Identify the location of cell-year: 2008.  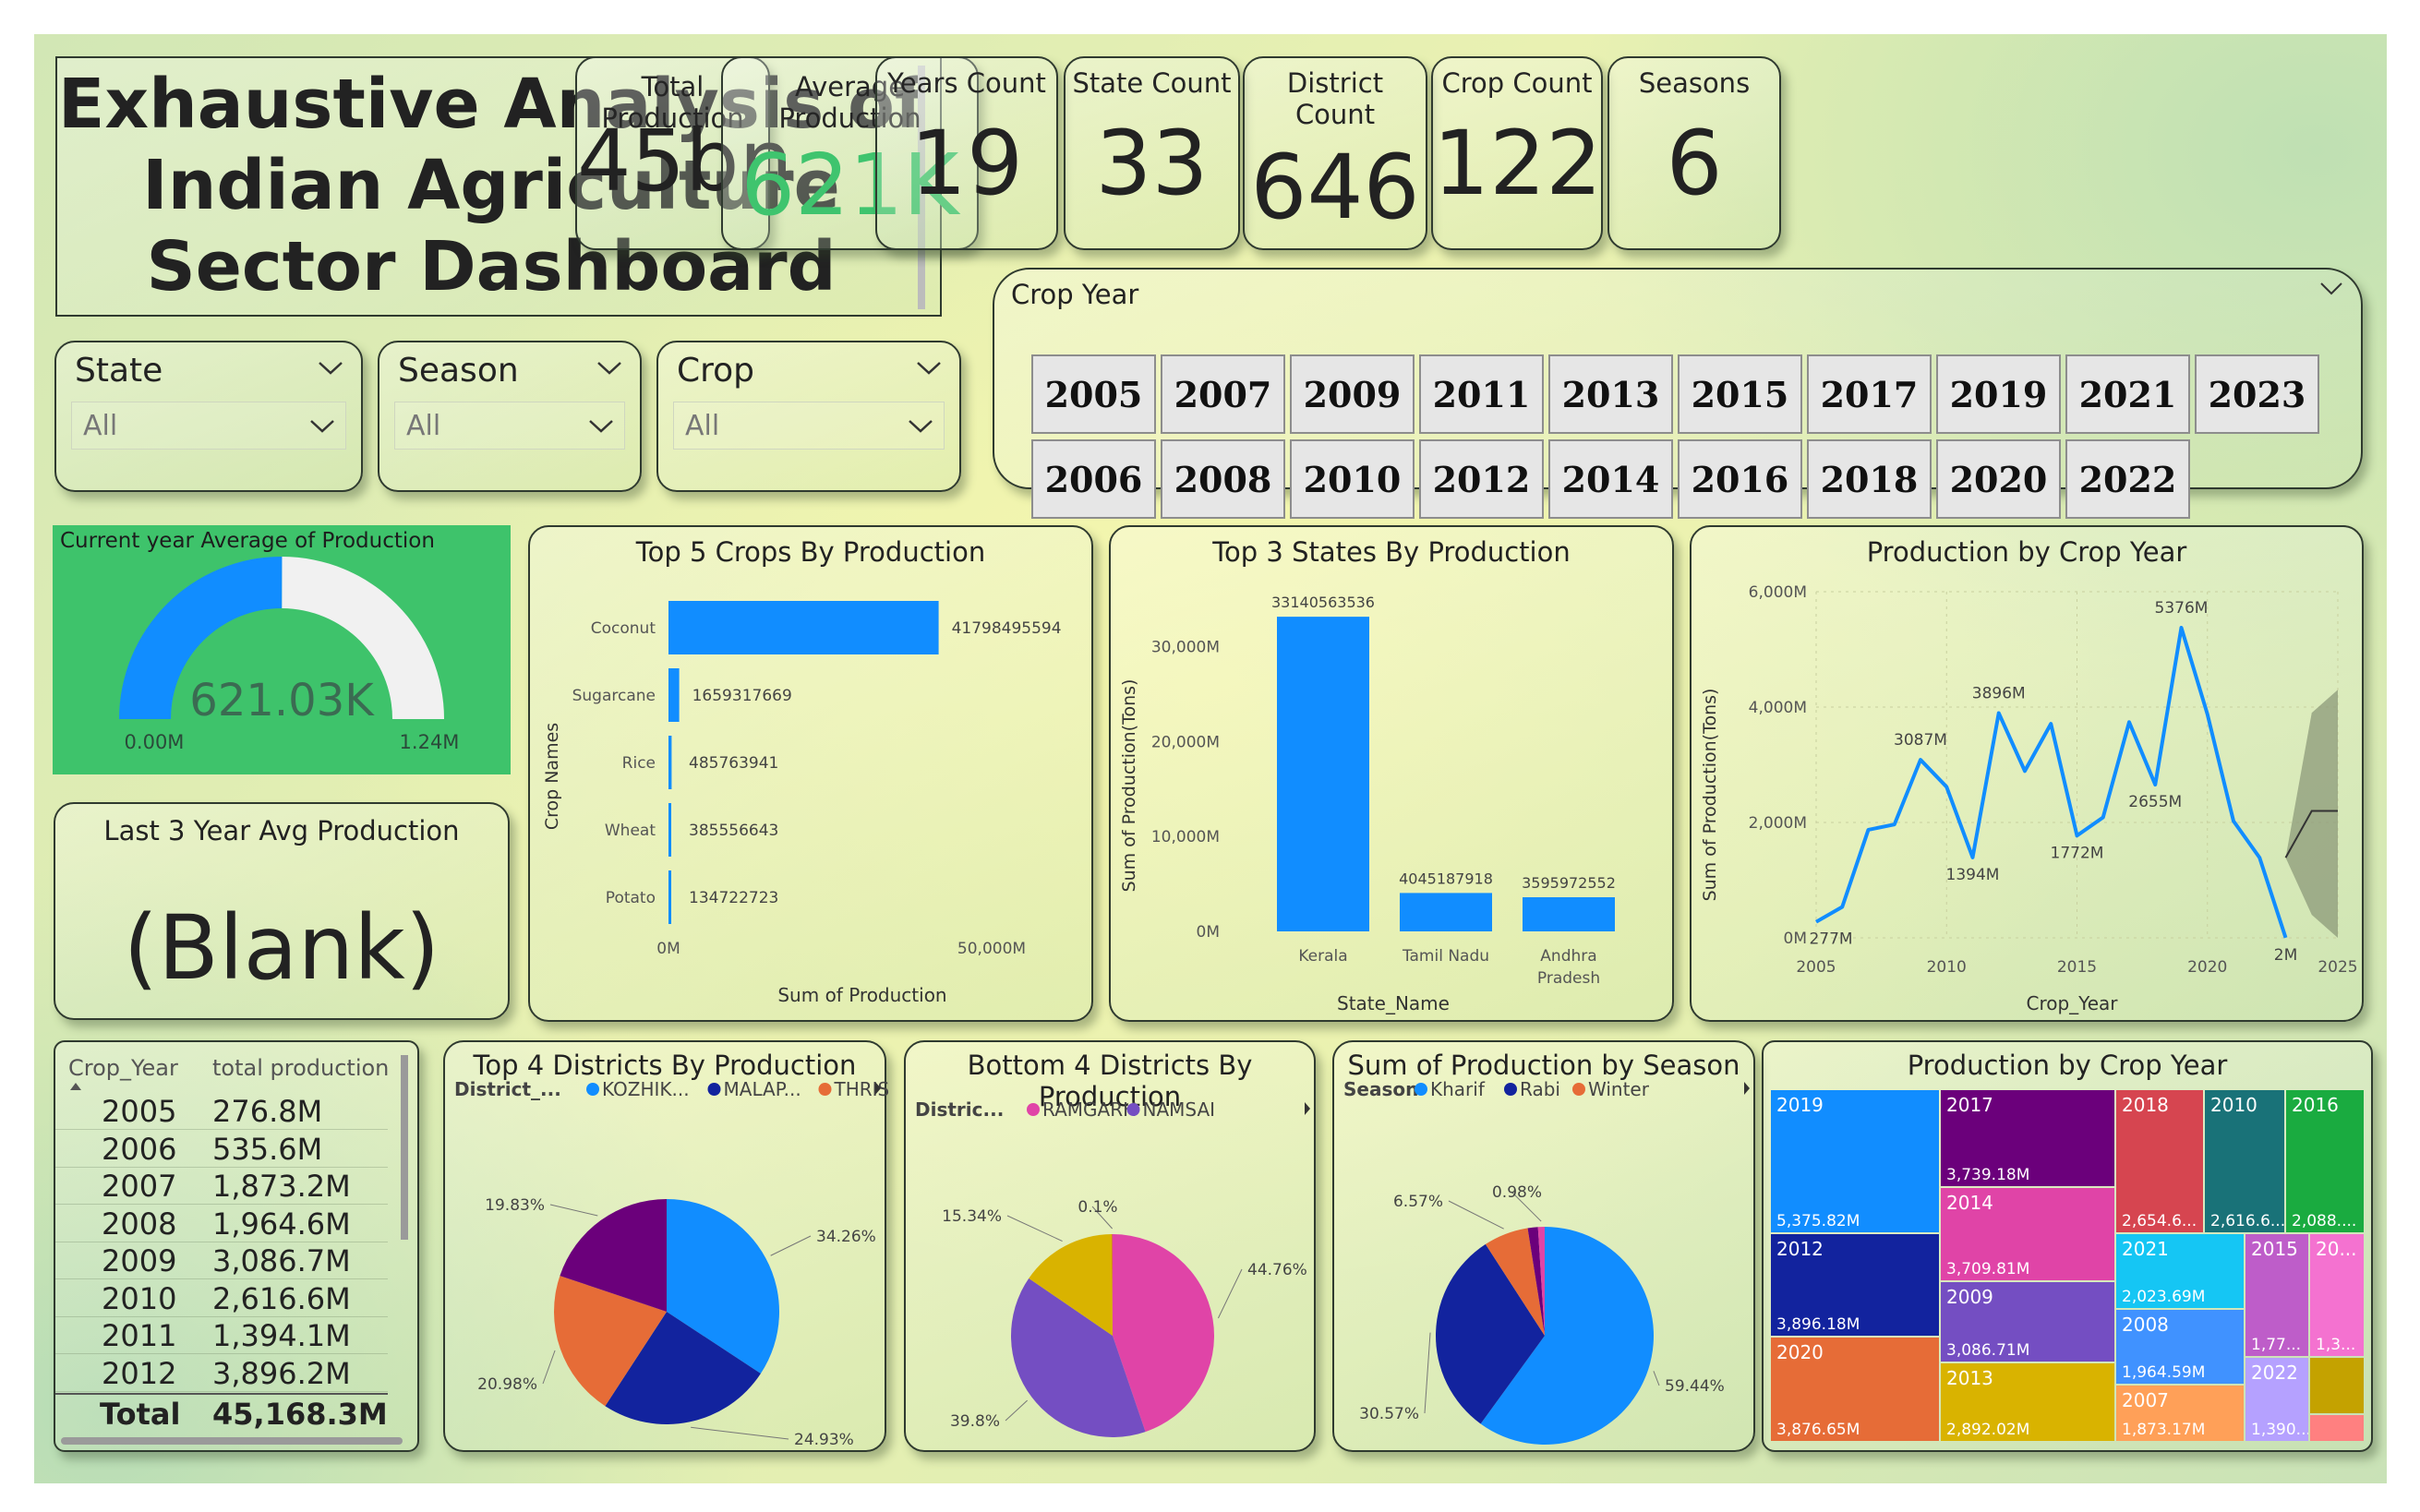
(139, 1224).